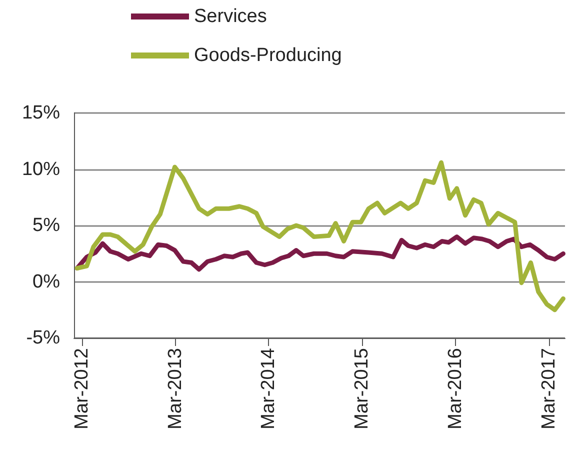 Image resolution: width=567 pixels, height=458 pixels. Describe the element at coordinates (81, 389) in the screenshot. I see `x-tick-label: Mar-2012` at that location.